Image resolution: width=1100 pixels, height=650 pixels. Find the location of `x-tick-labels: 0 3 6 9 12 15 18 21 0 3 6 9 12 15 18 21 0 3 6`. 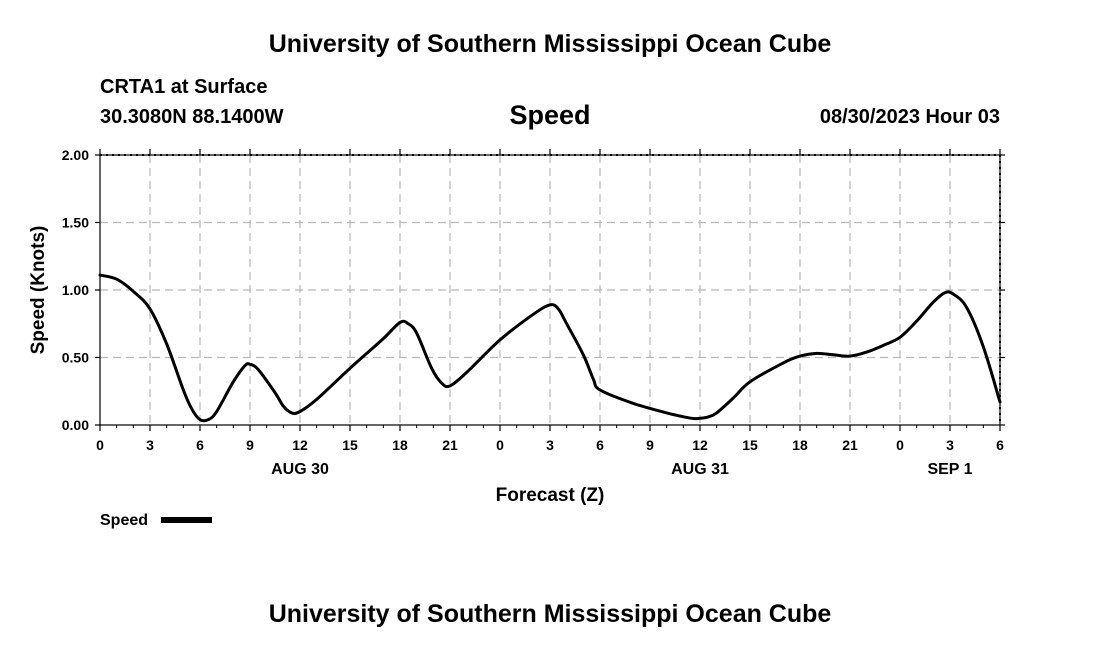

x-tick-labels: 0 3 6 9 12 15 18 21 0 3 6 9 12 15 18 21 0 3 6 is located at coordinates (550, 445).